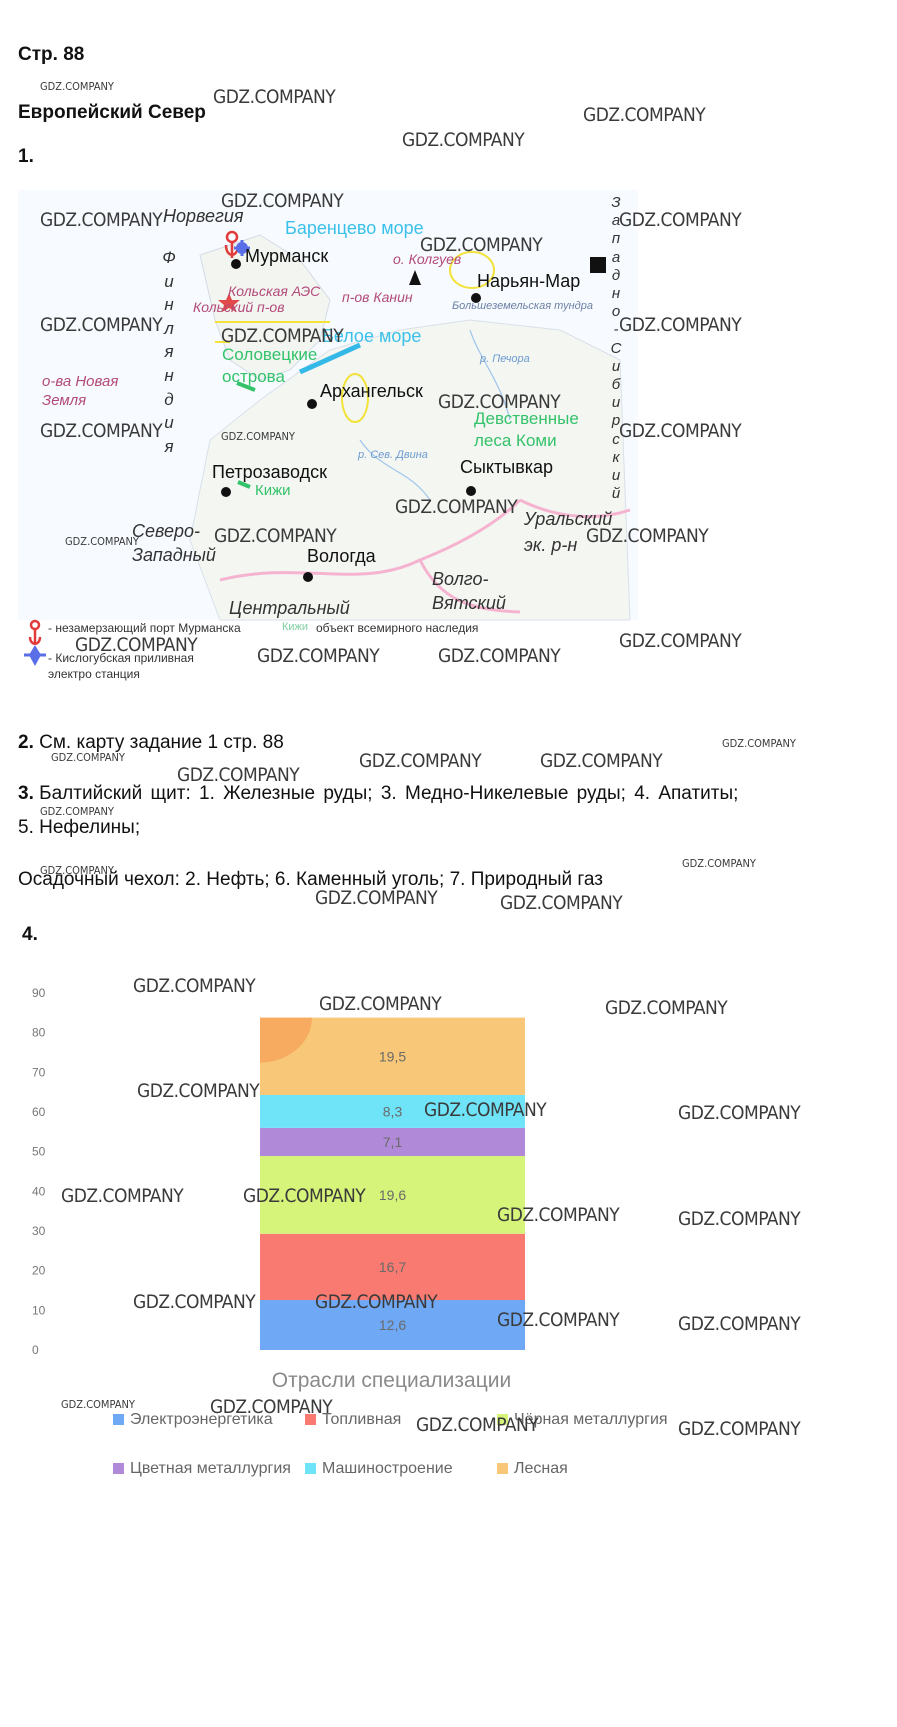  What do you see at coordinates (35, 632) in the screenshot?
I see `legend-anchor-icon` at bounding box center [35, 632].